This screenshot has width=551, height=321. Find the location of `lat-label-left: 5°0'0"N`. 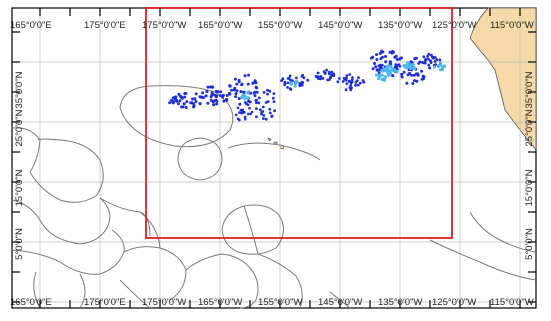

lat-label-left: 5°0'0"N is located at coordinates (19, 244).